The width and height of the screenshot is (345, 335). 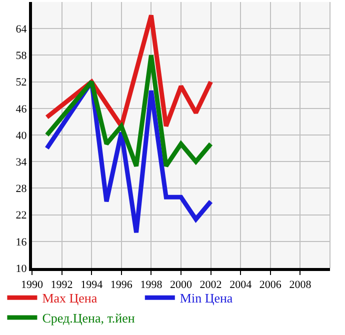 What do you see at coordinates (241, 285) in the screenshot?
I see `x-tick-label: 2004` at bounding box center [241, 285].